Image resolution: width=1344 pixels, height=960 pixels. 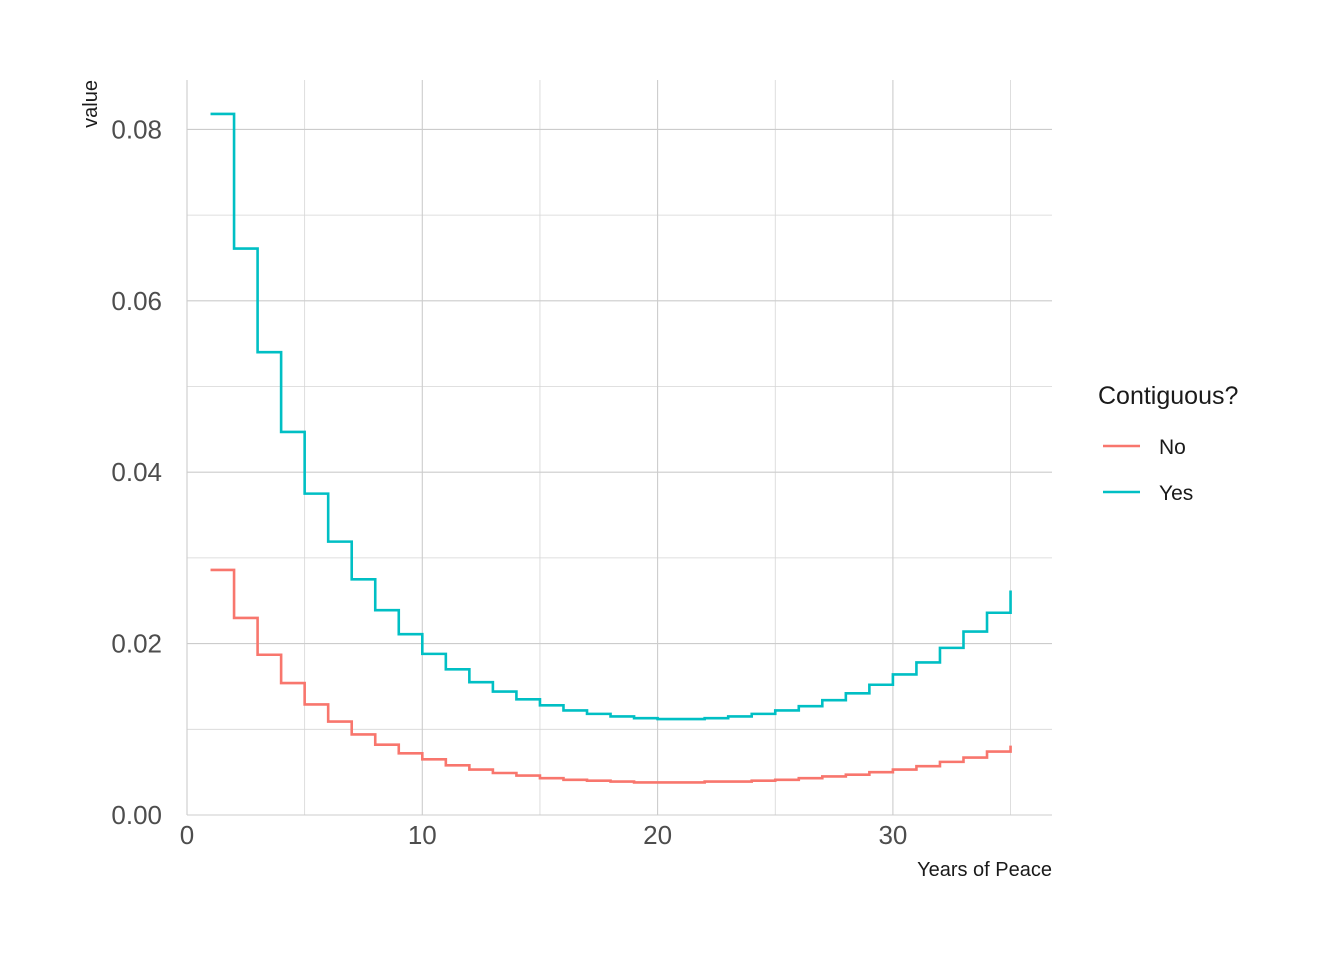 I want to click on legend: Contiguous? No Yes, so click(x=1168, y=443).